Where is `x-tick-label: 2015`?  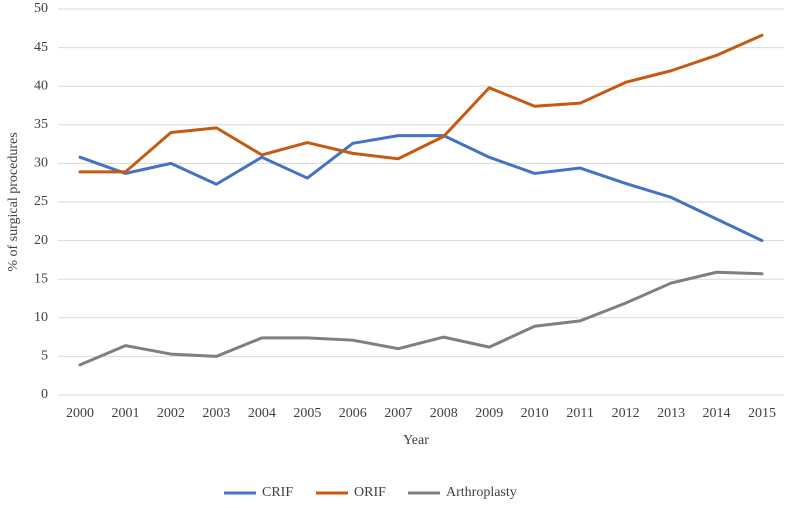
x-tick-label: 2015 is located at coordinates (762, 413).